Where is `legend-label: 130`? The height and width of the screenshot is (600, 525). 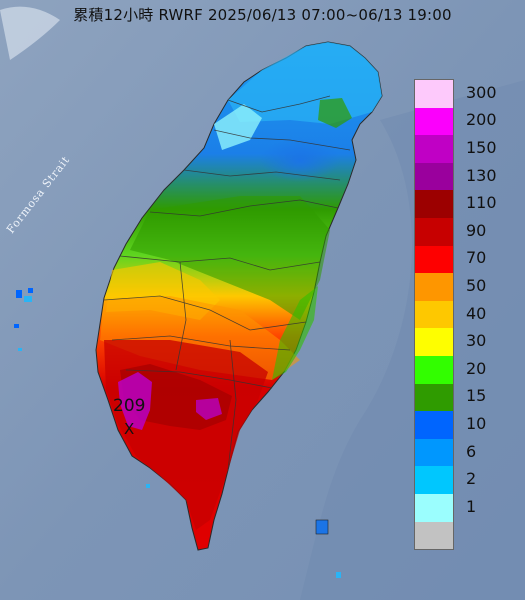 legend-label: 130 is located at coordinates (481, 175).